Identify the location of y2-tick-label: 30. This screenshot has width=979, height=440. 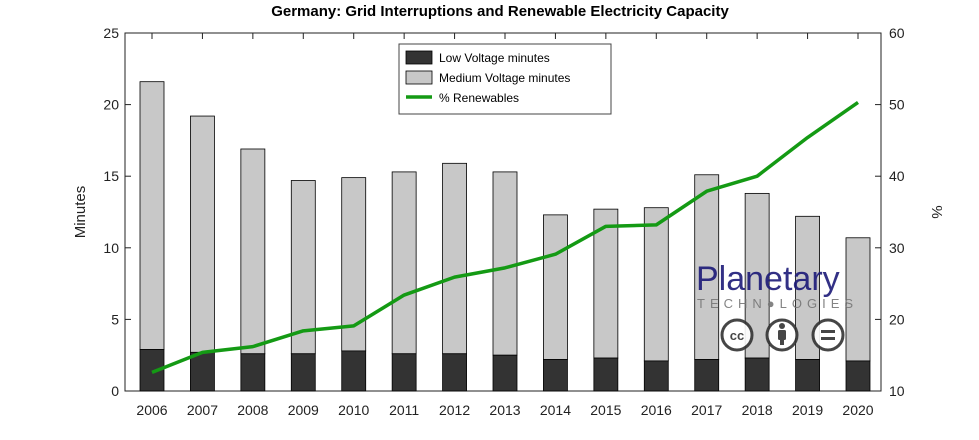
(897, 248).